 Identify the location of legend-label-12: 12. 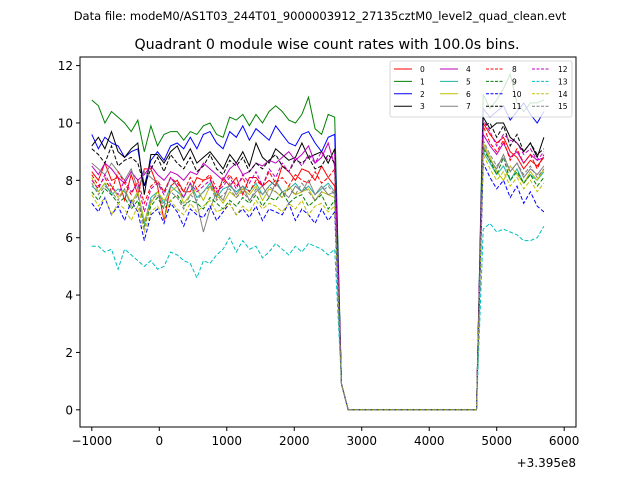
(563, 69).